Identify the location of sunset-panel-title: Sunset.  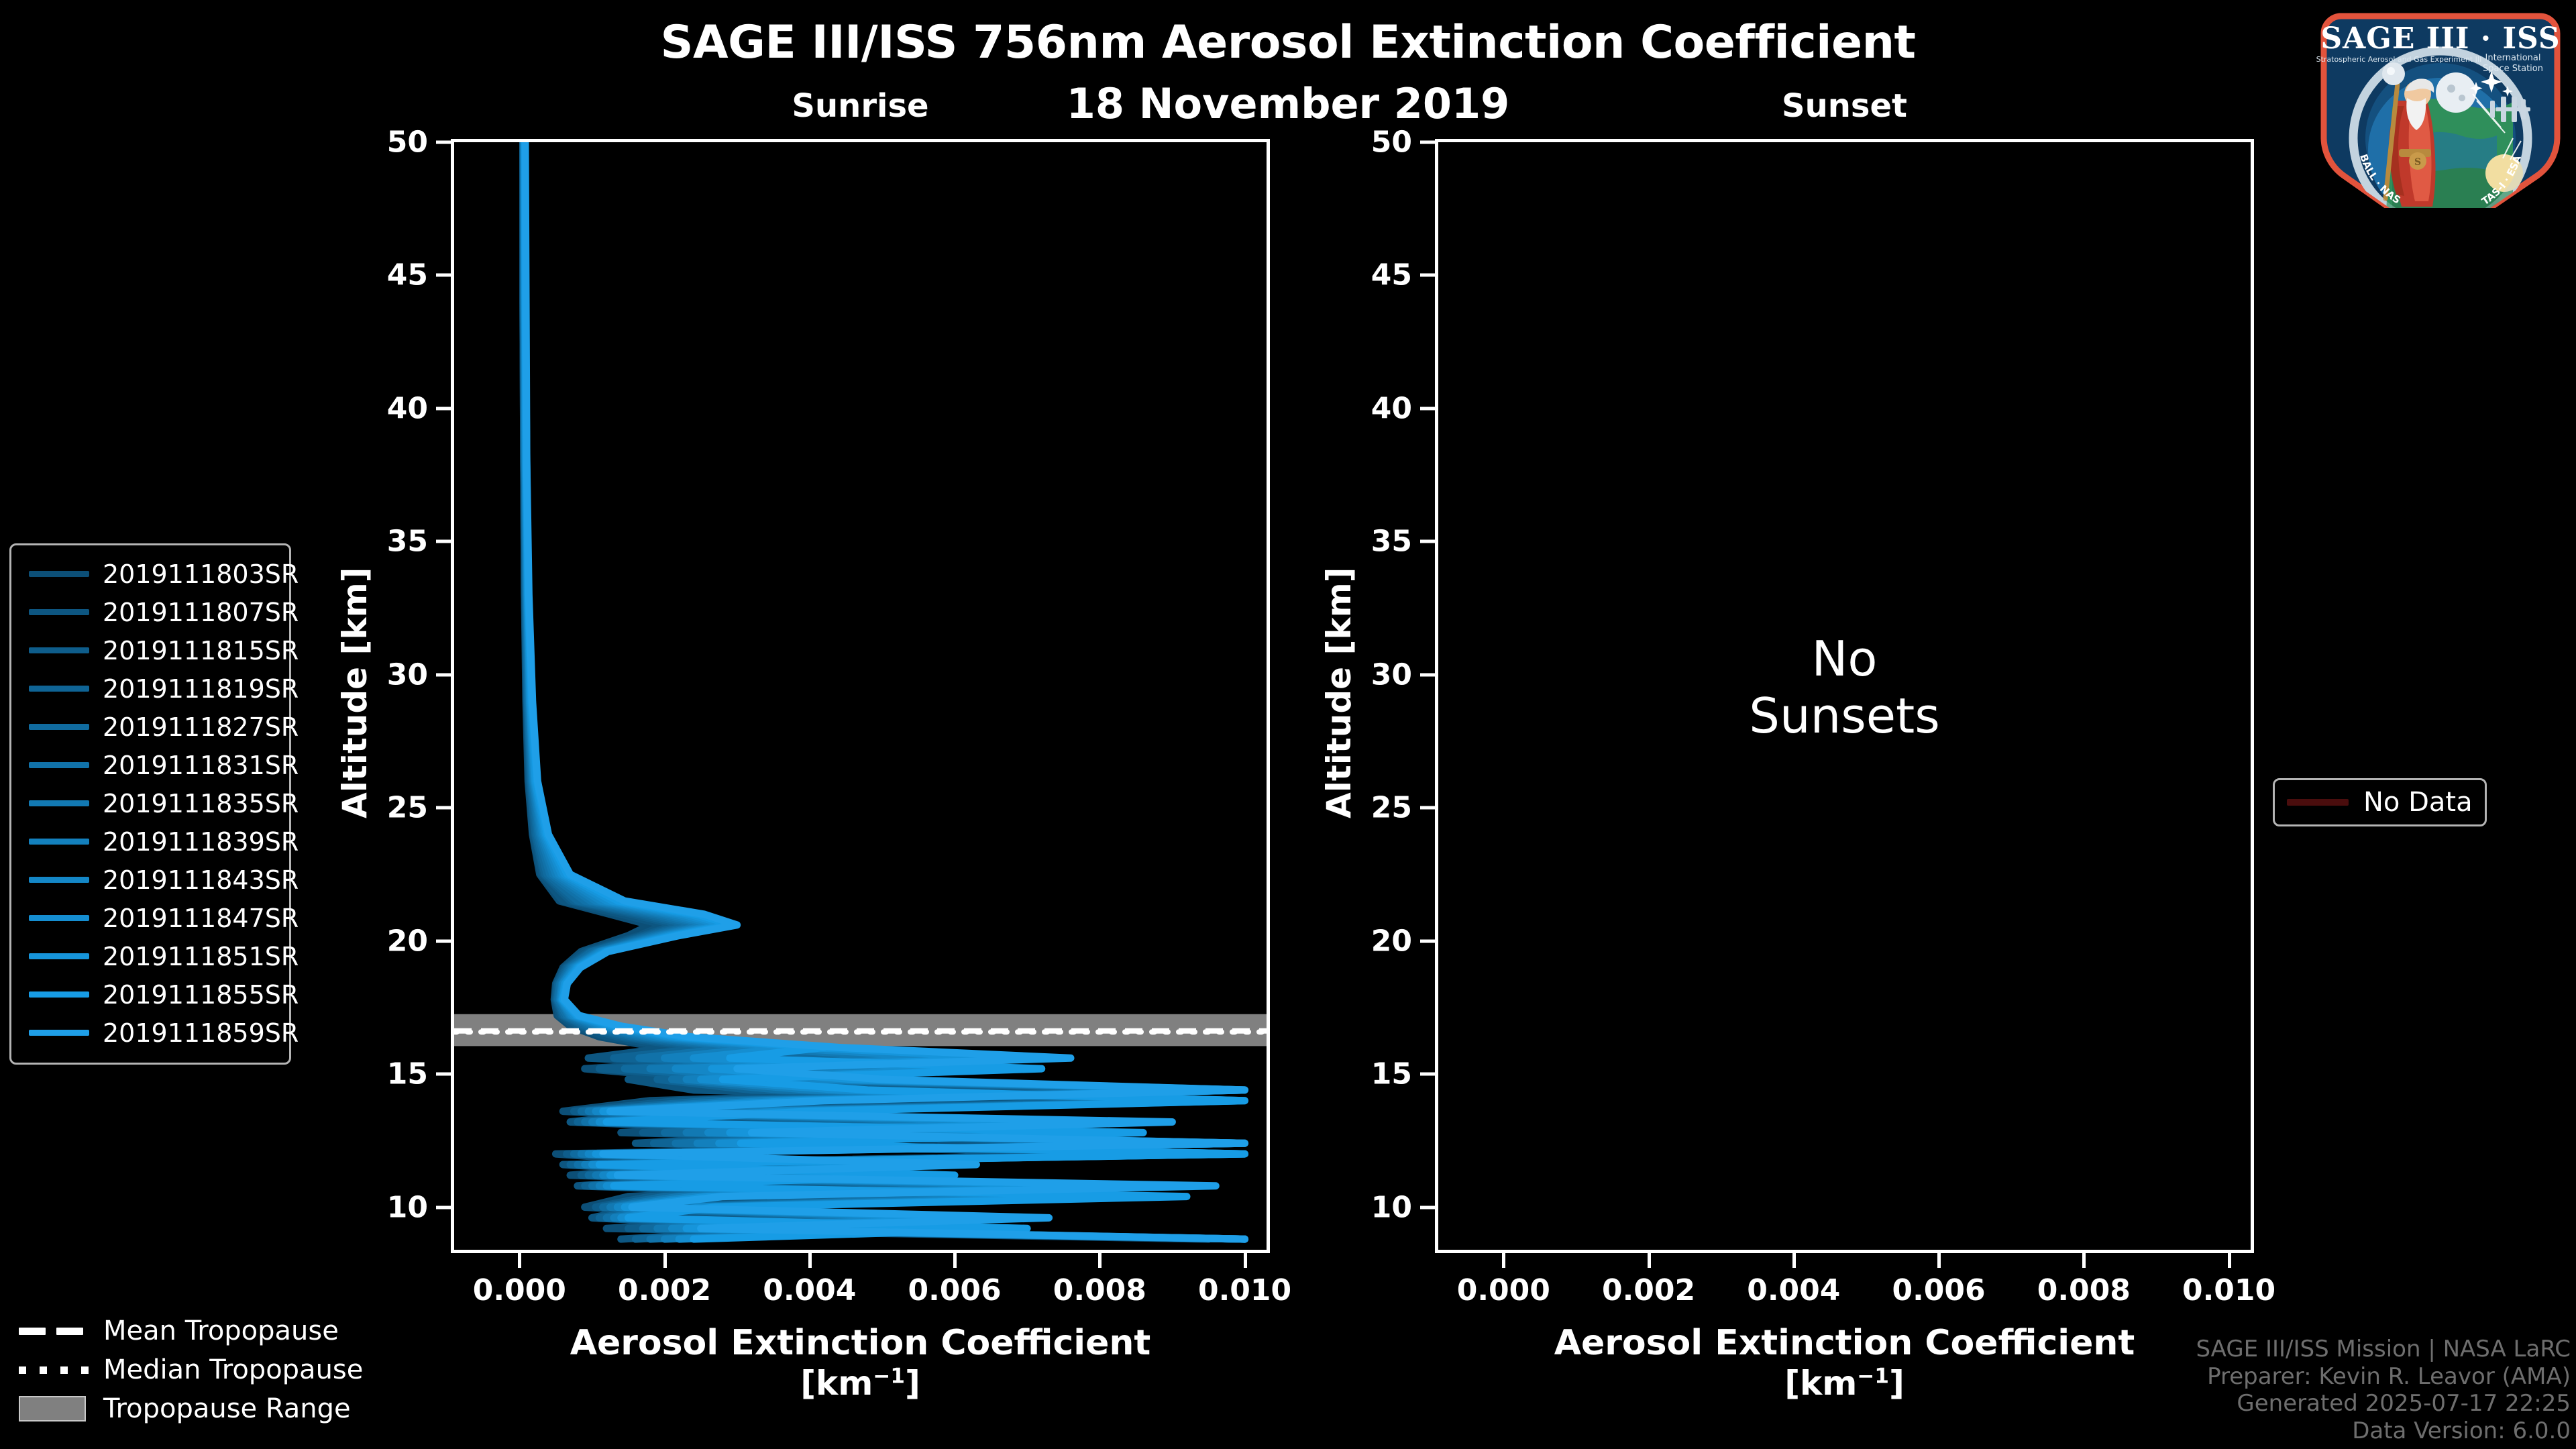
(1844, 106).